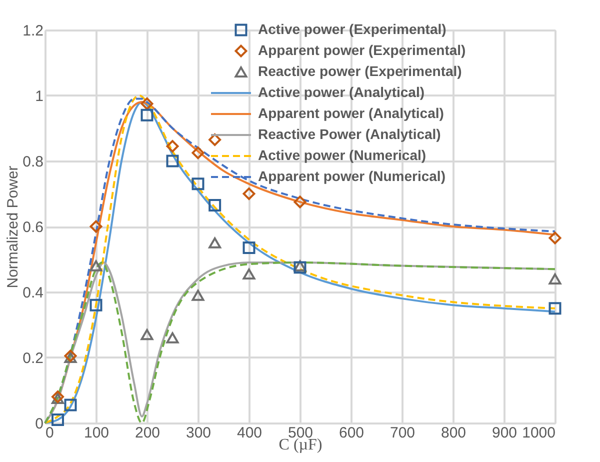 The image size is (600, 462). Describe the element at coordinates (342, 155) in the screenshot. I see `legend-label: Active power (Numerical)` at that location.